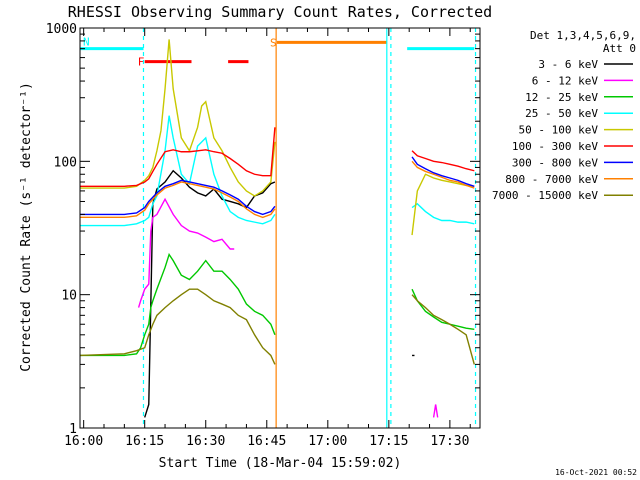 The height and width of the screenshot is (480, 640). I want to click on legend-entry-label: 6 - 12 keV, so click(565, 80).